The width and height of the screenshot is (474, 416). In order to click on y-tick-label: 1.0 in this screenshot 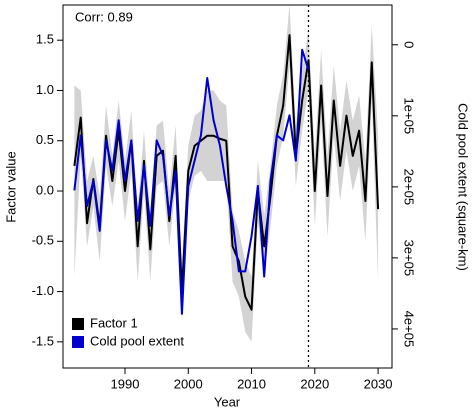, I will do `click(45, 89)`.